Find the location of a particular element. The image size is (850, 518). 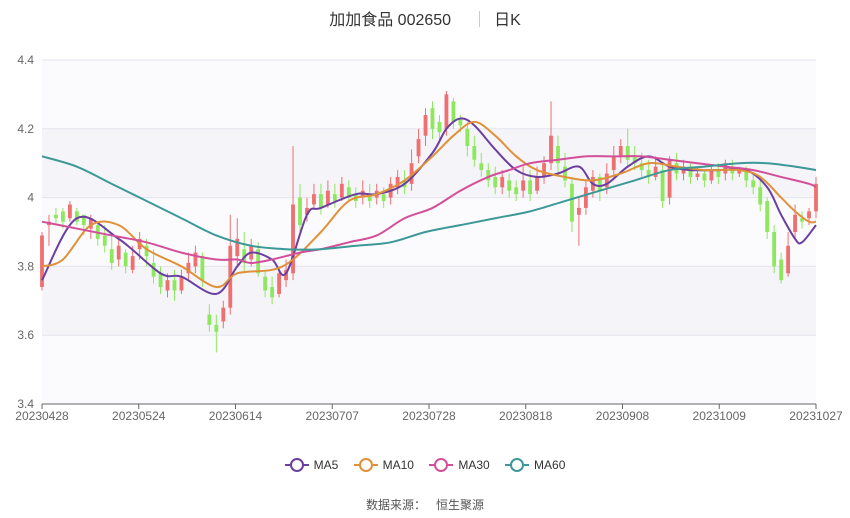

legend-item-ma60: MA60 is located at coordinates (535, 465).